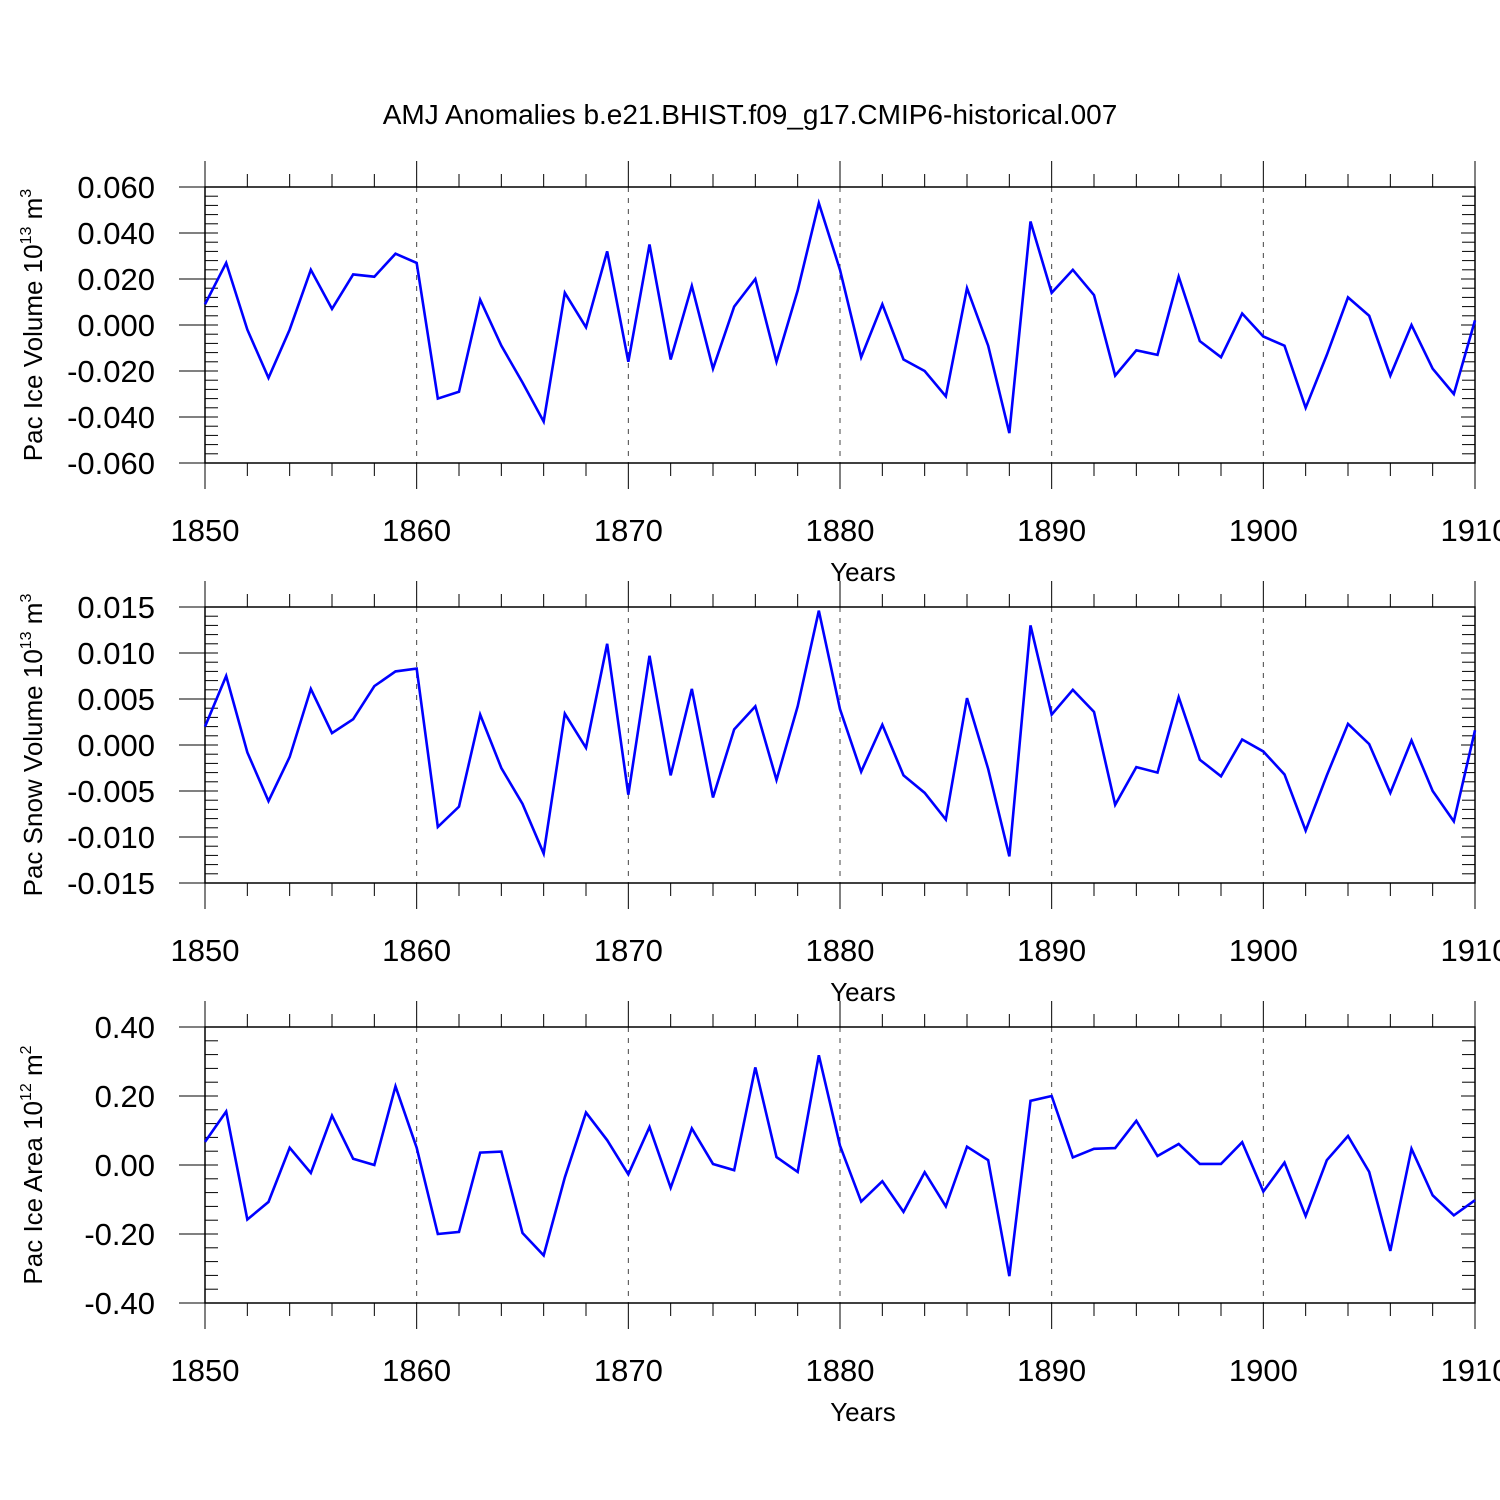  I want to click on y-axis-label: Pac Ice Area 1012 m2, so click(33, 1164).